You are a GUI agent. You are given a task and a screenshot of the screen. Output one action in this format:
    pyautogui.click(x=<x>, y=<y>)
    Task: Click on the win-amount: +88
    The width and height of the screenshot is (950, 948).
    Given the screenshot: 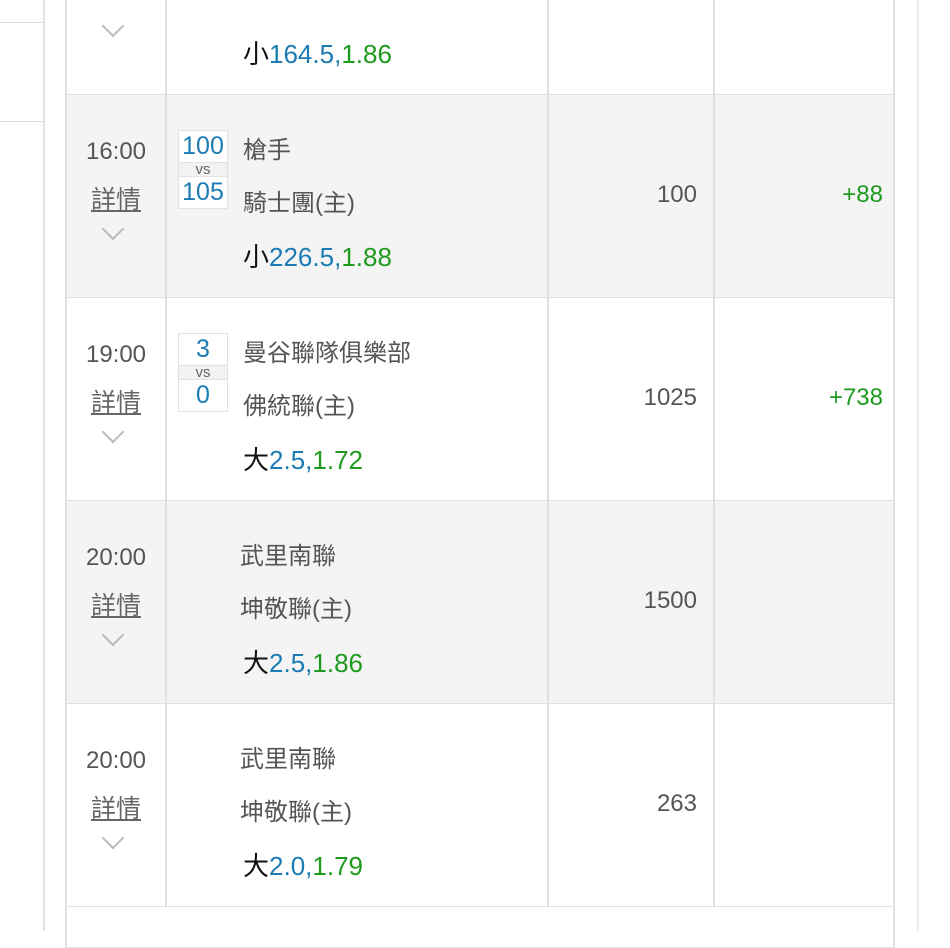 What is the action you would take?
    pyautogui.click(x=862, y=194)
    